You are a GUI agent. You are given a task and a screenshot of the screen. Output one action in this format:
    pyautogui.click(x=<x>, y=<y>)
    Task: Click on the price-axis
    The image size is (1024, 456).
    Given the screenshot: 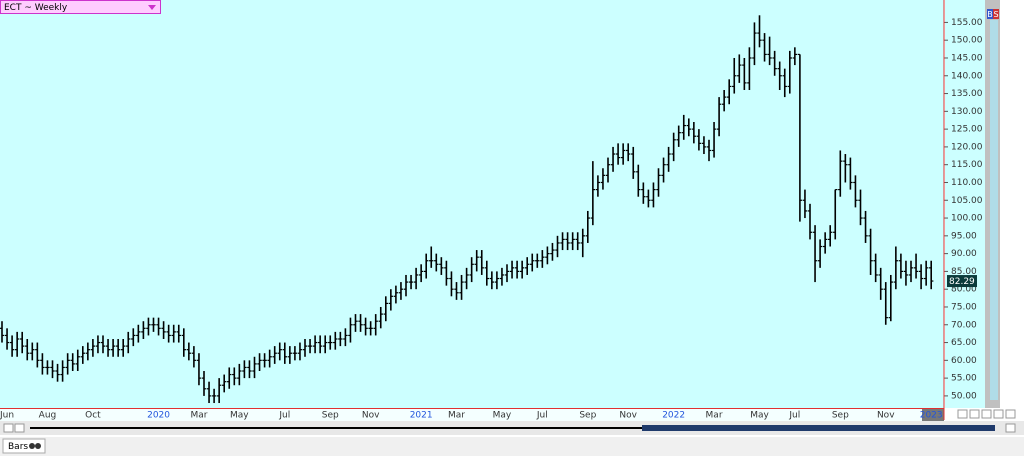 What is the action you would take?
    pyautogui.click(x=965, y=204)
    